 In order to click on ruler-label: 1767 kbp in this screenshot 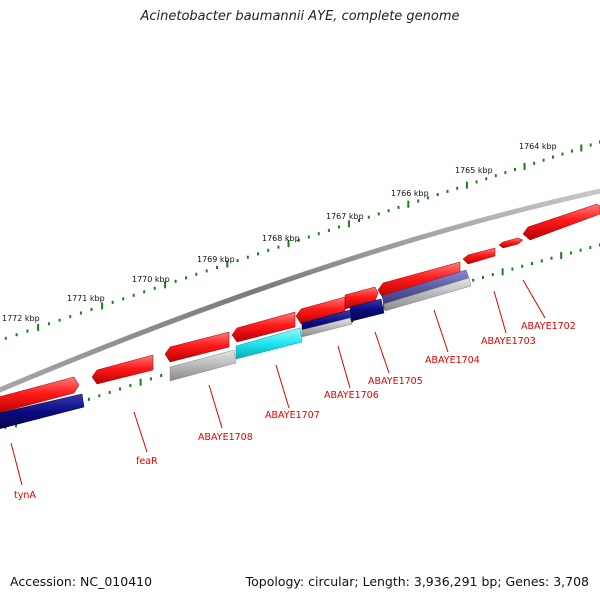, I will do `click(345, 216)`.